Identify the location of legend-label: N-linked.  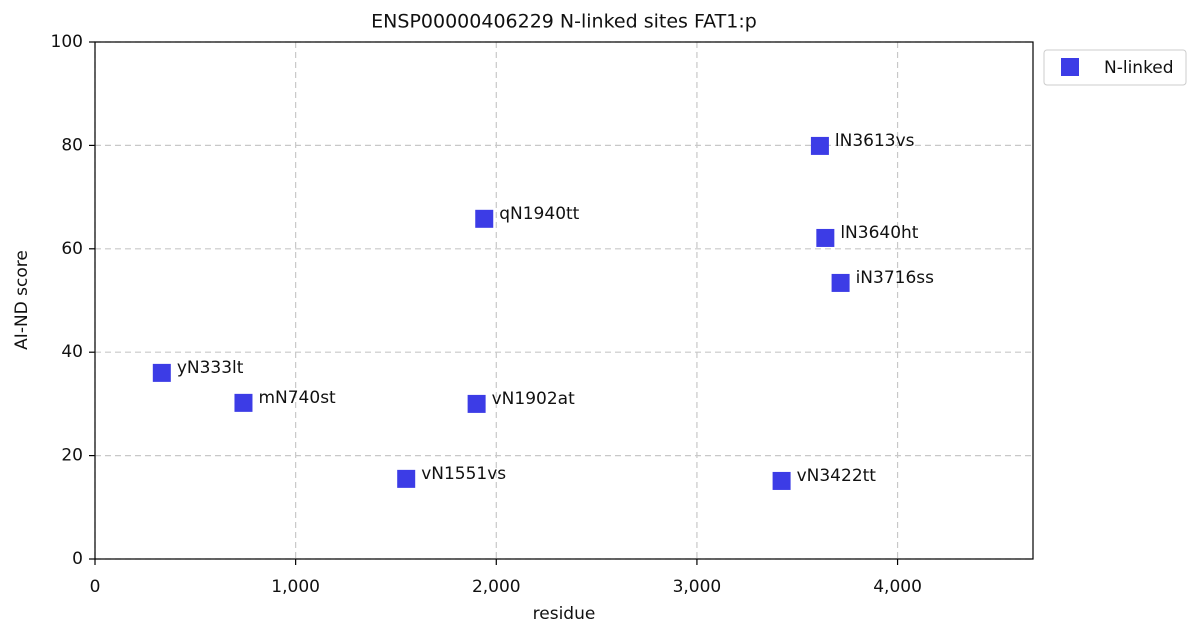
(1139, 68).